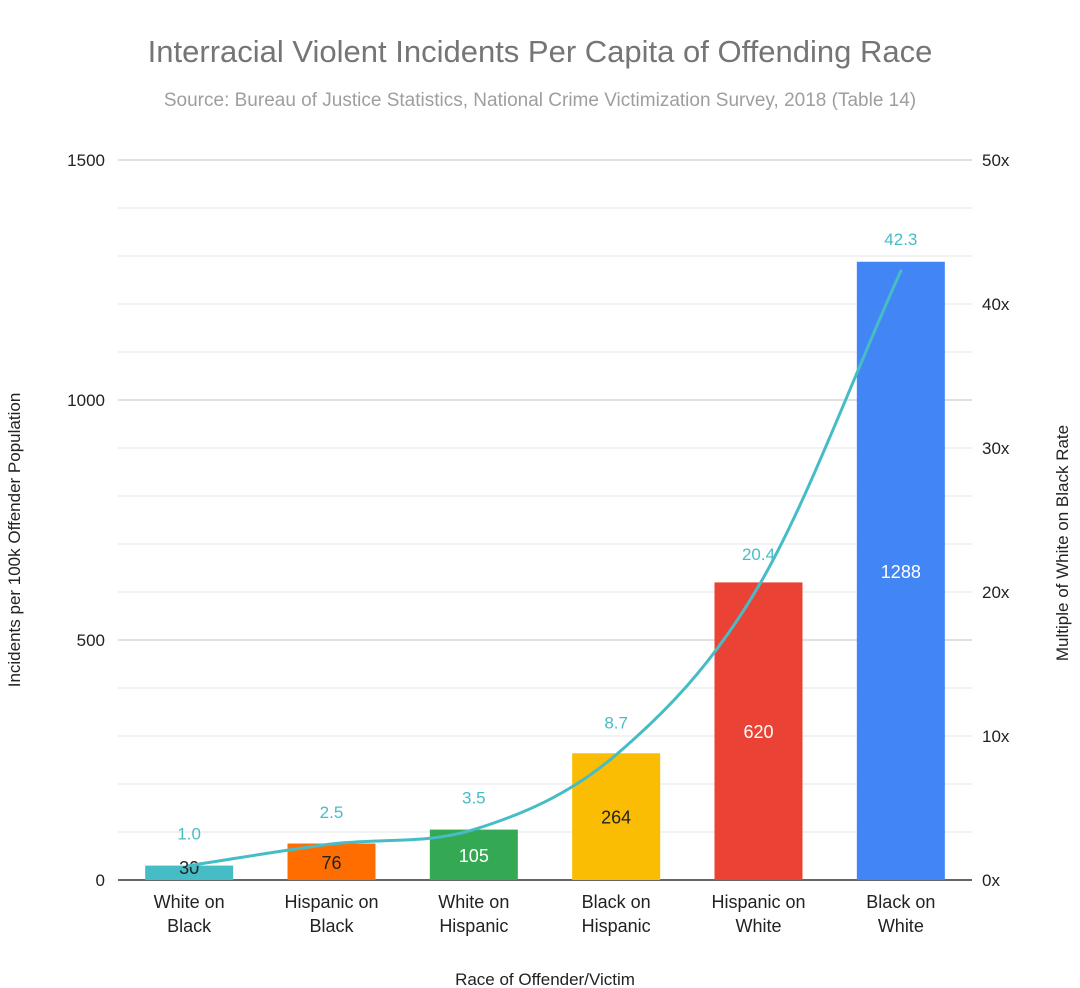  Describe the element at coordinates (616, 723) in the screenshot. I see `line-value-label: 8.7` at that location.